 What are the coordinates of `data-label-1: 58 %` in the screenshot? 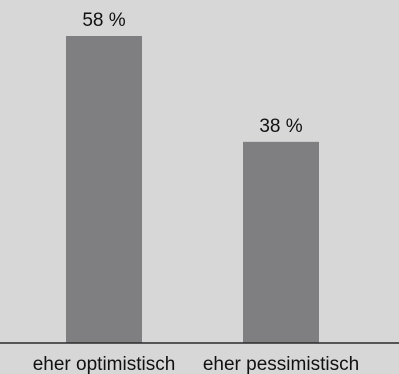 It's located at (103, 20).